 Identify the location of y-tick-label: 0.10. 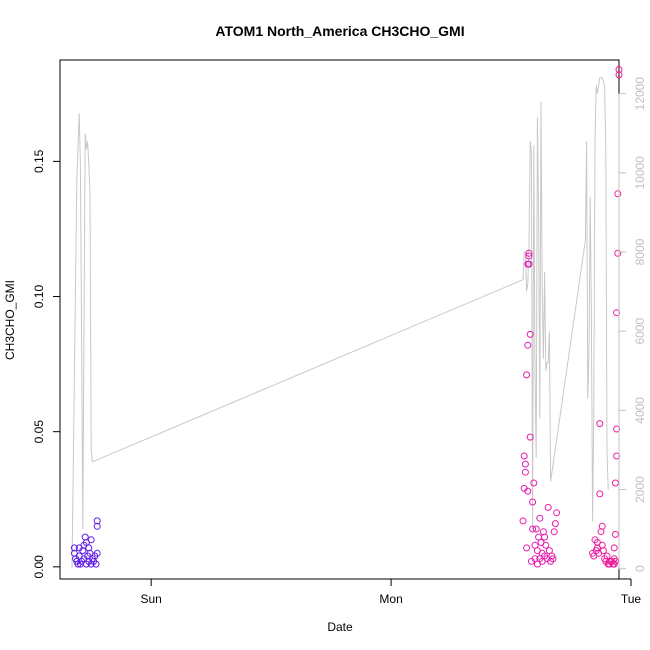
(39, 297).